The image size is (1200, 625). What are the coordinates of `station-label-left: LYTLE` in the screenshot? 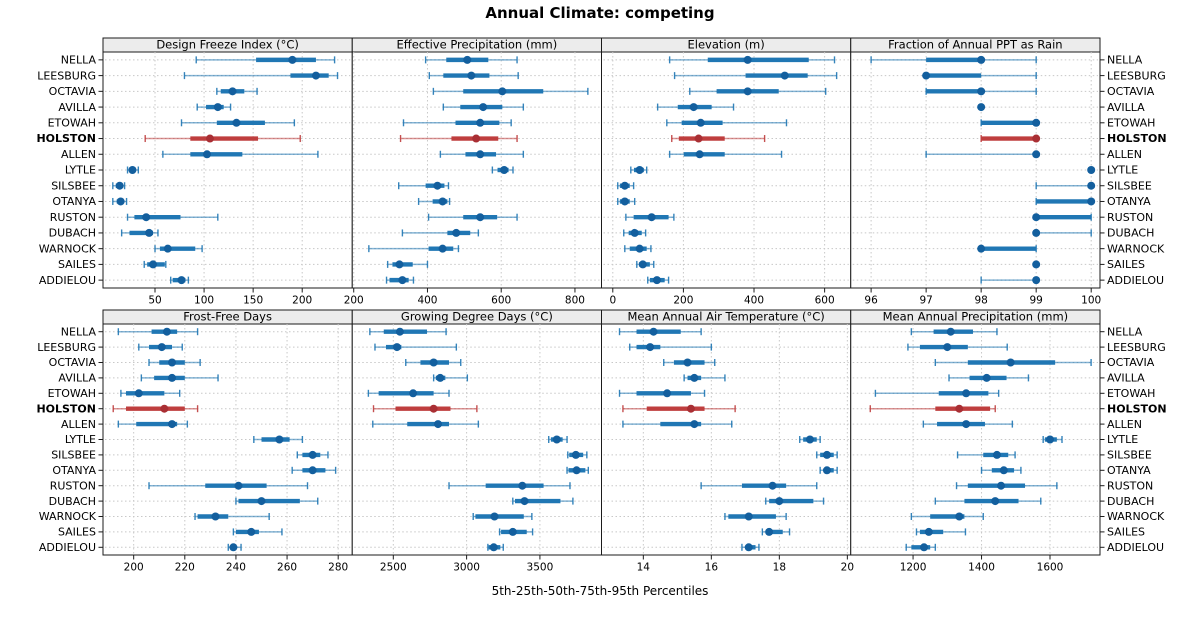 It's located at (80, 170).